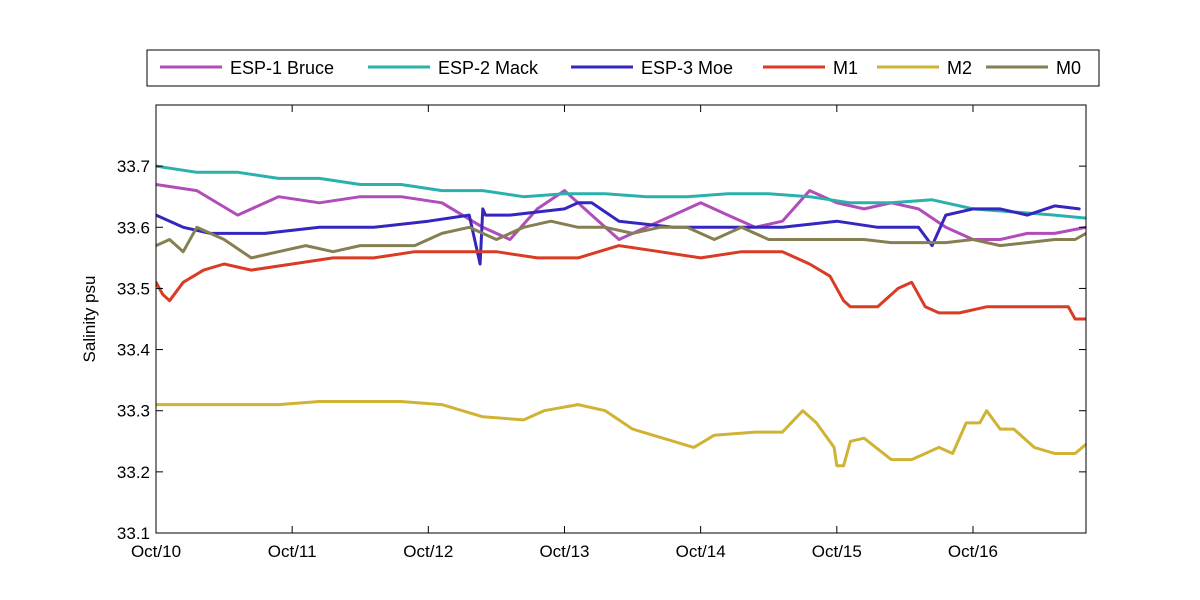 The width and height of the screenshot is (1200, 600). Describe the element at coordinates (133, 533) in the screenshot. I see `y-tick-label: 33.1` at that location.